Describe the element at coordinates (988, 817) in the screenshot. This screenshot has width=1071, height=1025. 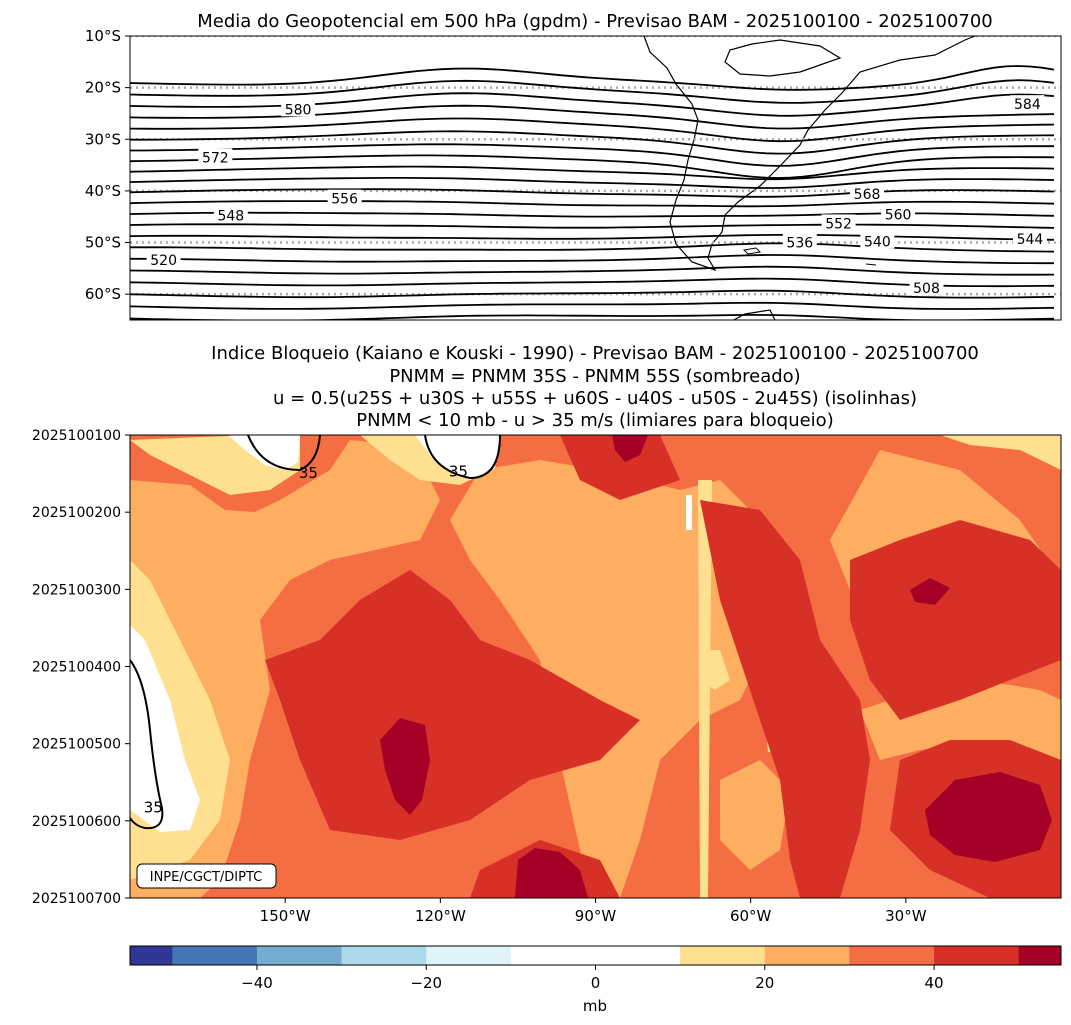
I see `field-50plus-southeast` at that location.